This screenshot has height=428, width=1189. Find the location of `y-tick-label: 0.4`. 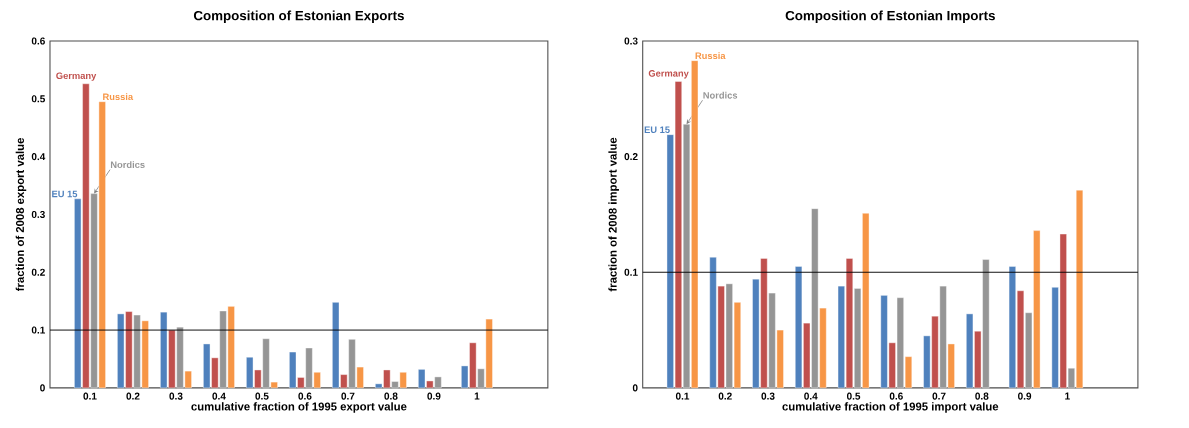

y-tick-label: 0.4 is located at coordinates (38, 157).